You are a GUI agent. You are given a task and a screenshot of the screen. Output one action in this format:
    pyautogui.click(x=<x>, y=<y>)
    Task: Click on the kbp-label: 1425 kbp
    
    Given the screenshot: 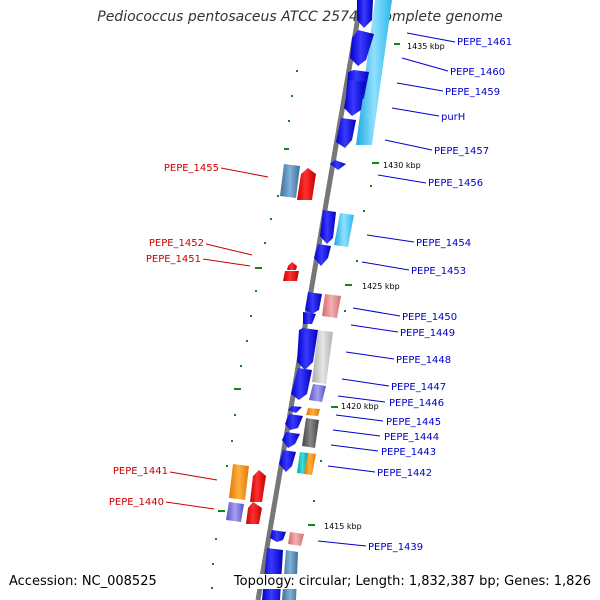 What is the action you would take?
    pyautogui.click(x=381, y=286)
    